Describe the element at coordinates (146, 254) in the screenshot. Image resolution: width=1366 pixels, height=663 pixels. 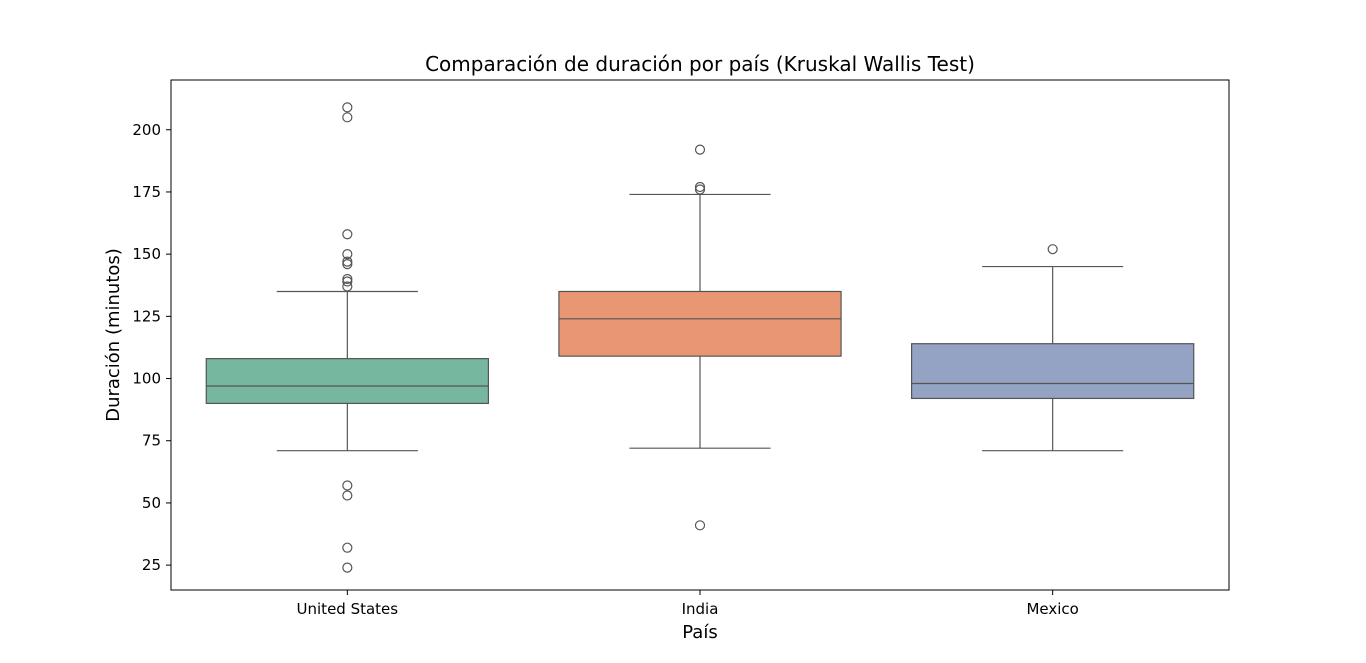
I see `y-tick-label: 150` at that location.